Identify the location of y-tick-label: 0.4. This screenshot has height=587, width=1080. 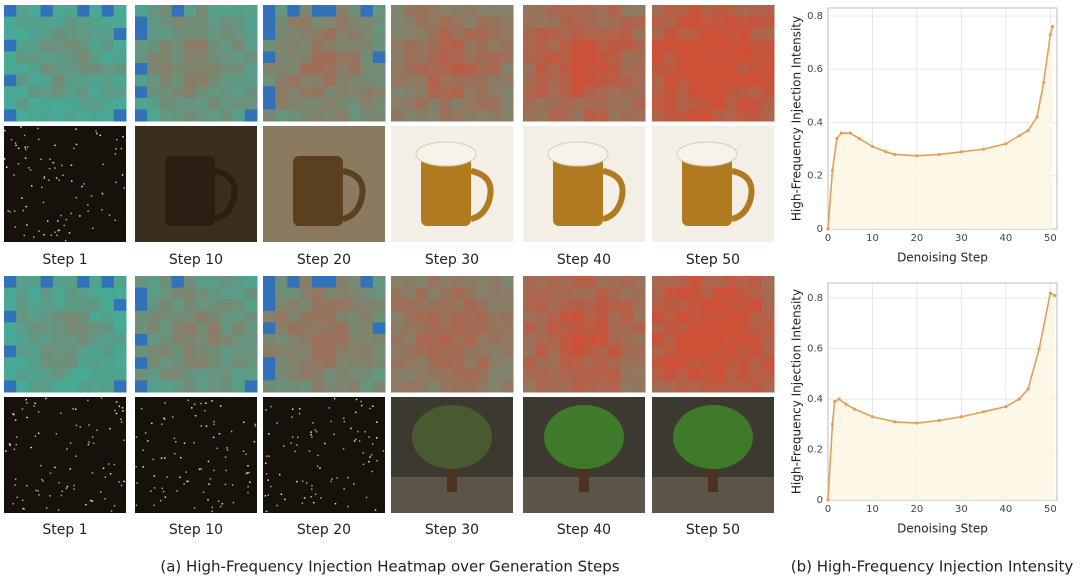
(815, 122).